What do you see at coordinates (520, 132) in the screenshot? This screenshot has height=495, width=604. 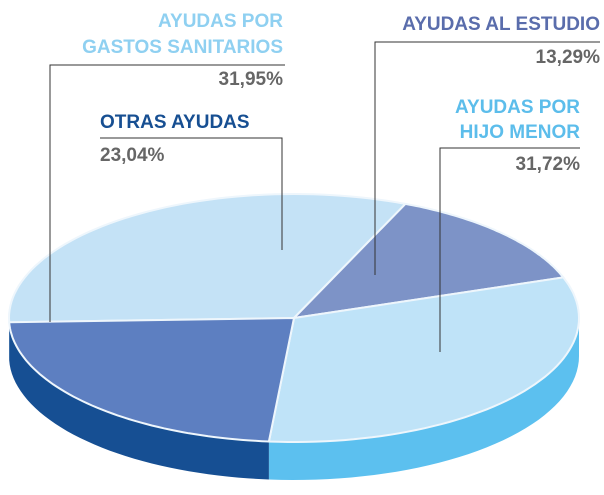 I see `slice-label: HIJO MENOR` at bounding box center [520, 132].